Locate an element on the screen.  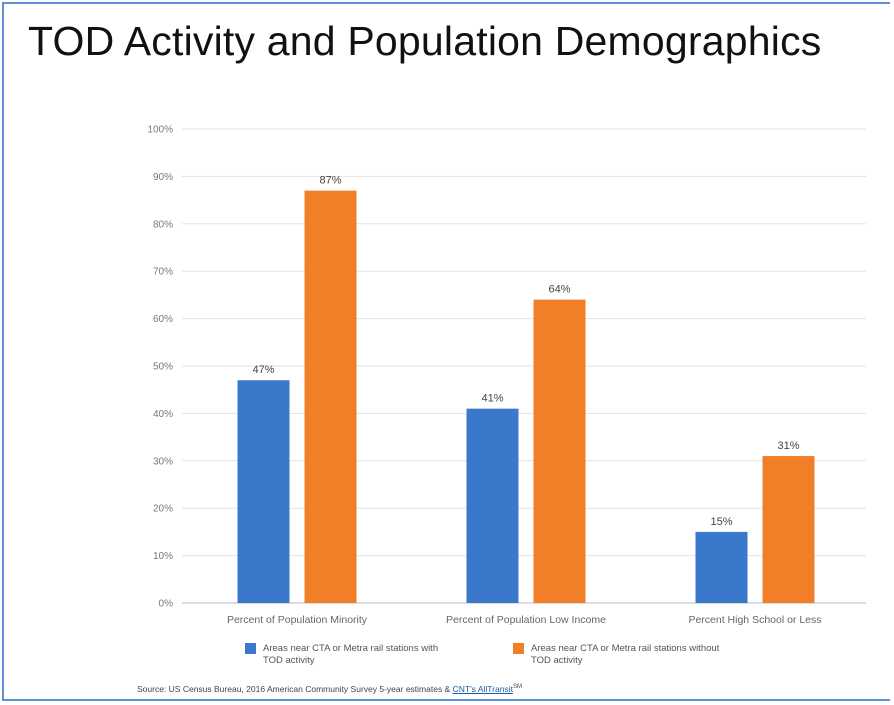
data-label: 15% is located at coordinates (721, 522).